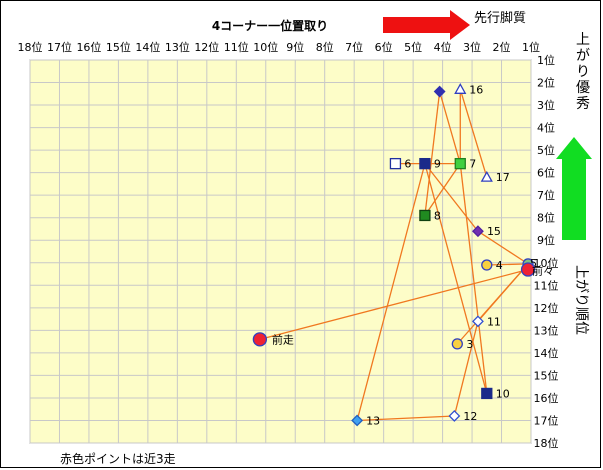 The width and height of the screenshot is (603, 470). Describe the element at coordinates (546, 173) in the screenshot. I see `y-tick-label: 6位` at that location.